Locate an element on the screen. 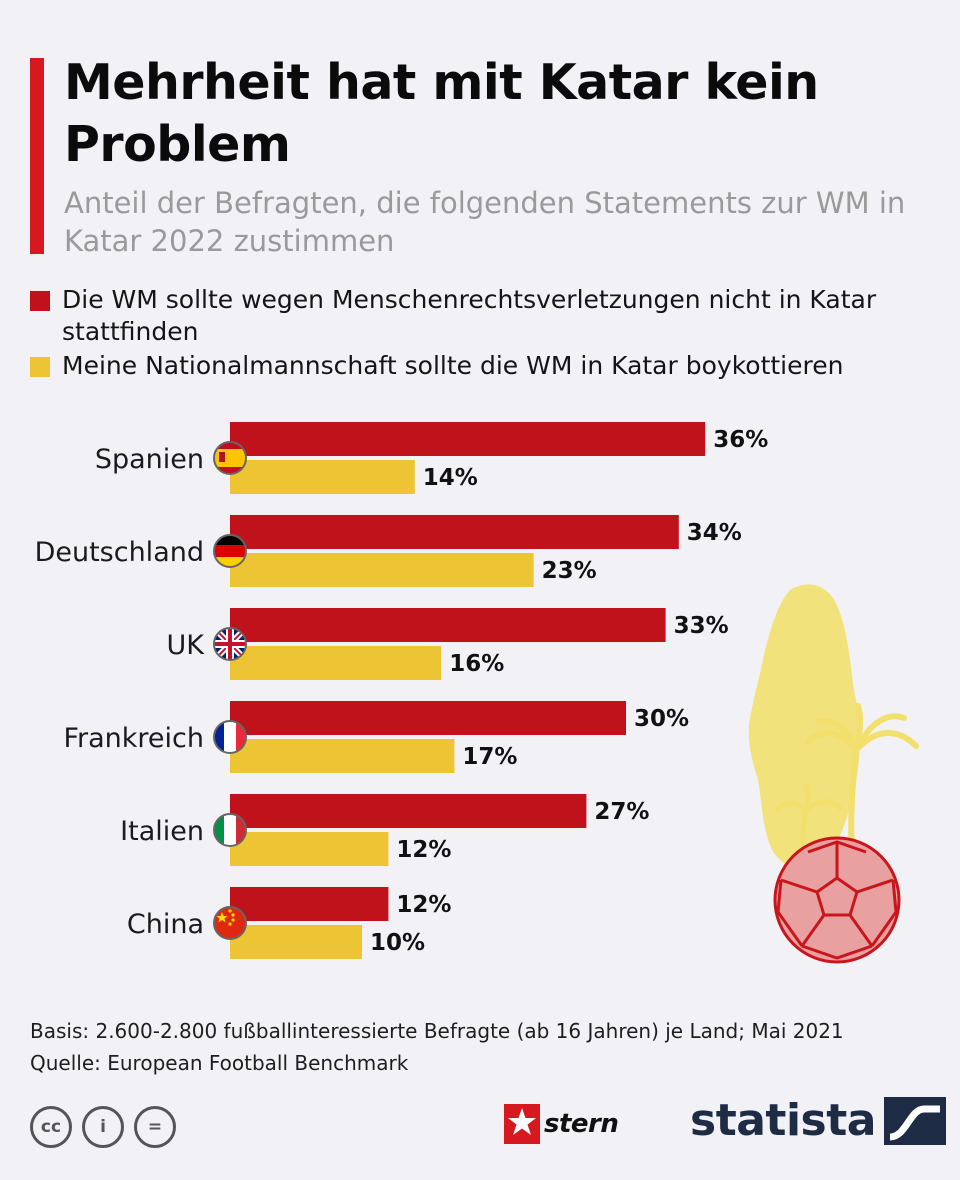 Image resolution: width=960 pixels, height=1180 pixels. legend-swatch-yellow is located at coordinates (40, 367).